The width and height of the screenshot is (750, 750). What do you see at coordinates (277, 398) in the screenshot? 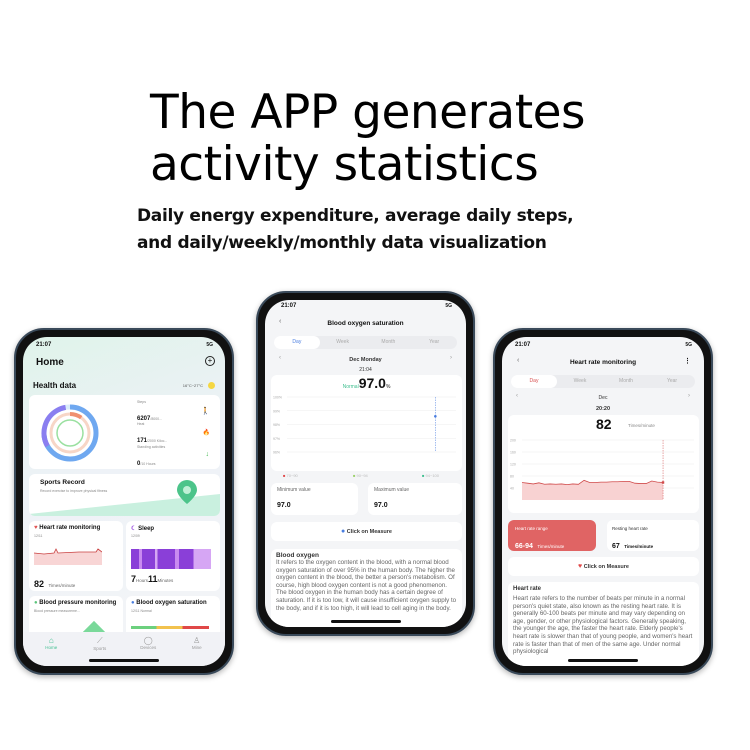
I see `y-tick-label: 100%` at bounding box center [277, 398].